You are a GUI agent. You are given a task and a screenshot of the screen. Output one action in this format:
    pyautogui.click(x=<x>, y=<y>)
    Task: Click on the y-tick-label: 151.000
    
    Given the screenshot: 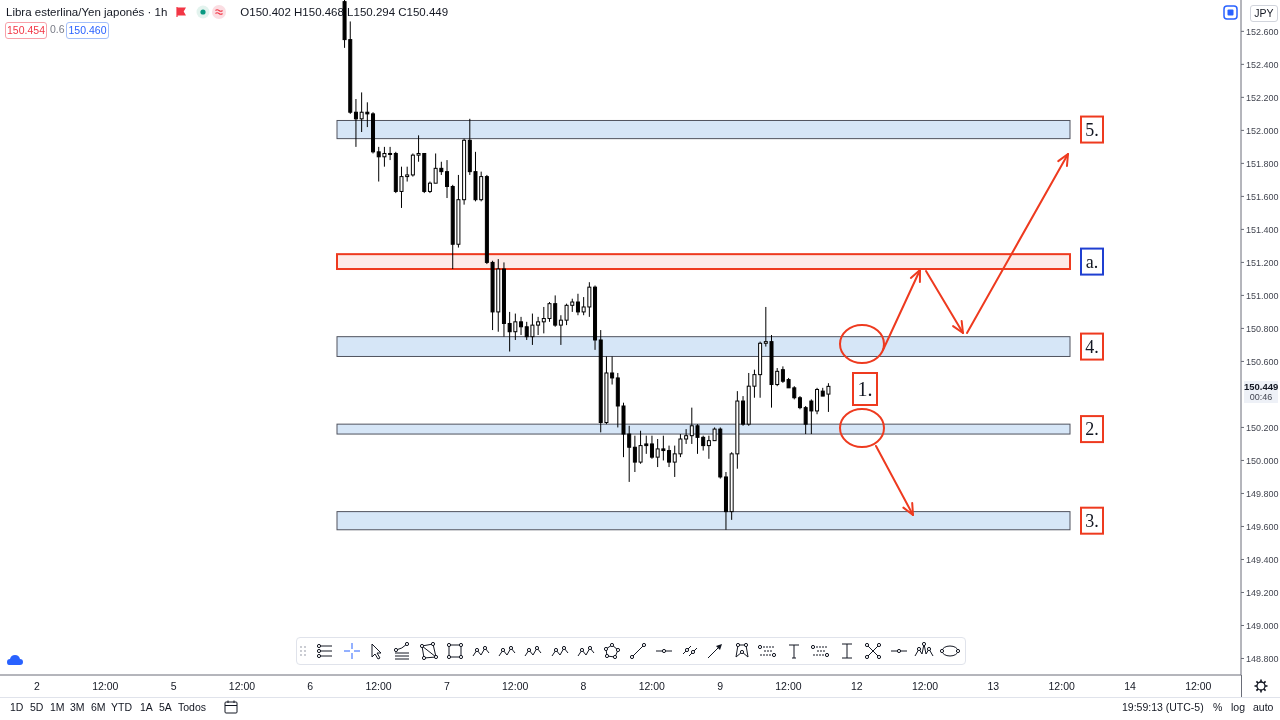 What is the action you would take?
    pyautogui.click(x=1262, y=295)
    